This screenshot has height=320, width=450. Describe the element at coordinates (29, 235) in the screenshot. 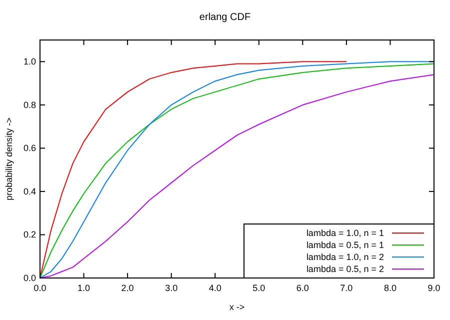

I see `y-tick-label: 0.2` at that location.